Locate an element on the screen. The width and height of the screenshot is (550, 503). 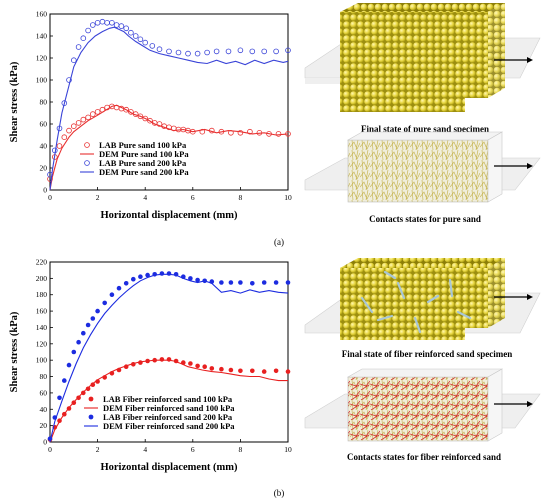
fiber-sand-contacts-image is located at coordinates (422, 405).